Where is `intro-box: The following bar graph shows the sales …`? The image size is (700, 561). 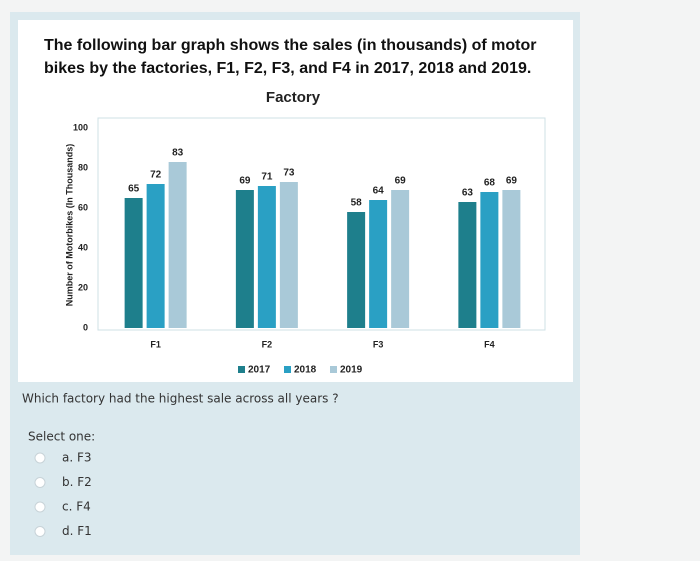 intro-box: The following bar graph shows the sales … is located at coordinates (290, 57).